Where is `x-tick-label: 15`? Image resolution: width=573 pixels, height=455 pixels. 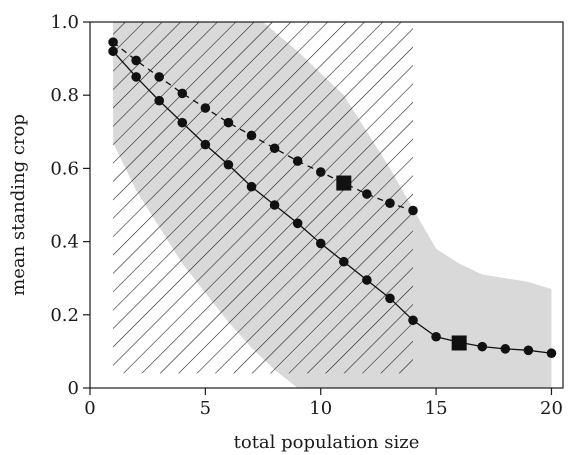 x-tick-label: 15 is located at coordinates (436, 408).